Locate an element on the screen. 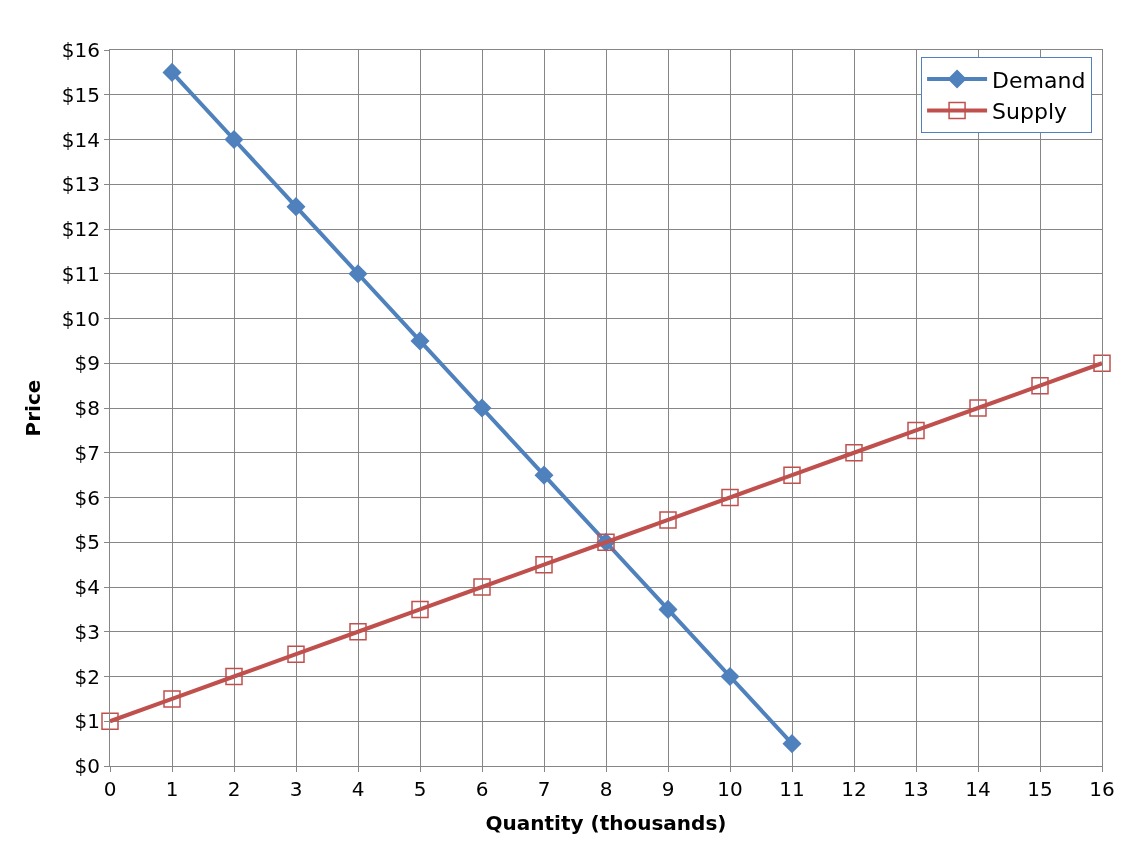 The height and width of the screenshot is (856, 1147). x-tick-label: 15 is located at coordinates (1040, 789).